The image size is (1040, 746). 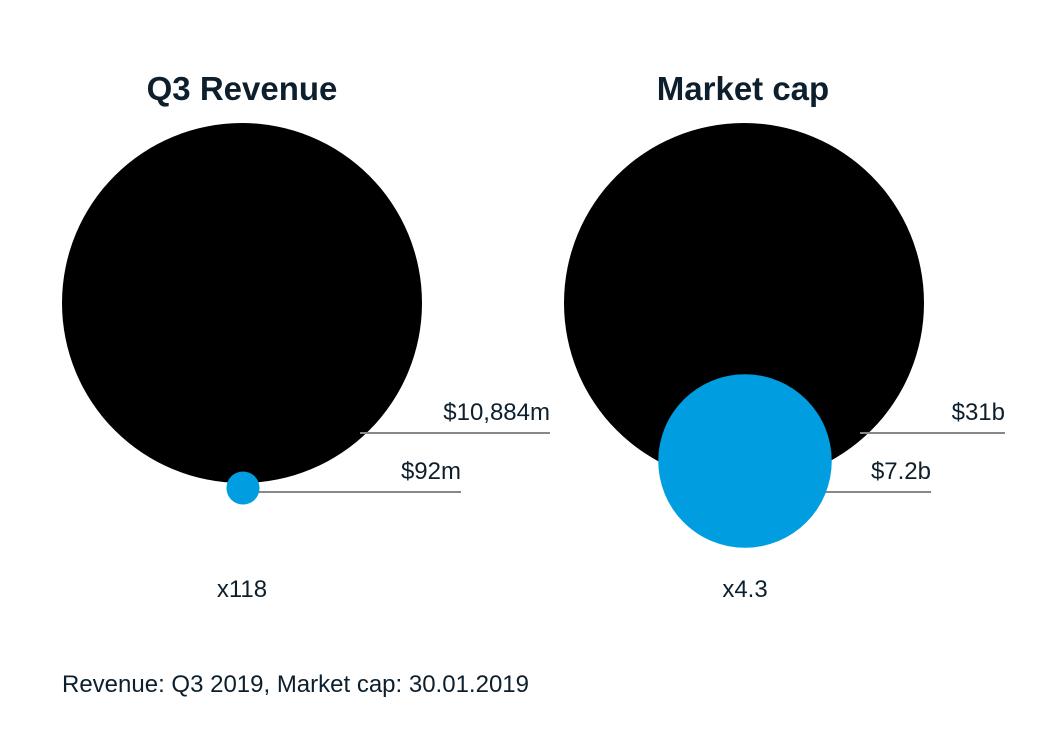 I want to click on chart-title-revenue: Q3 Revenue, so click(x=242, y=88).